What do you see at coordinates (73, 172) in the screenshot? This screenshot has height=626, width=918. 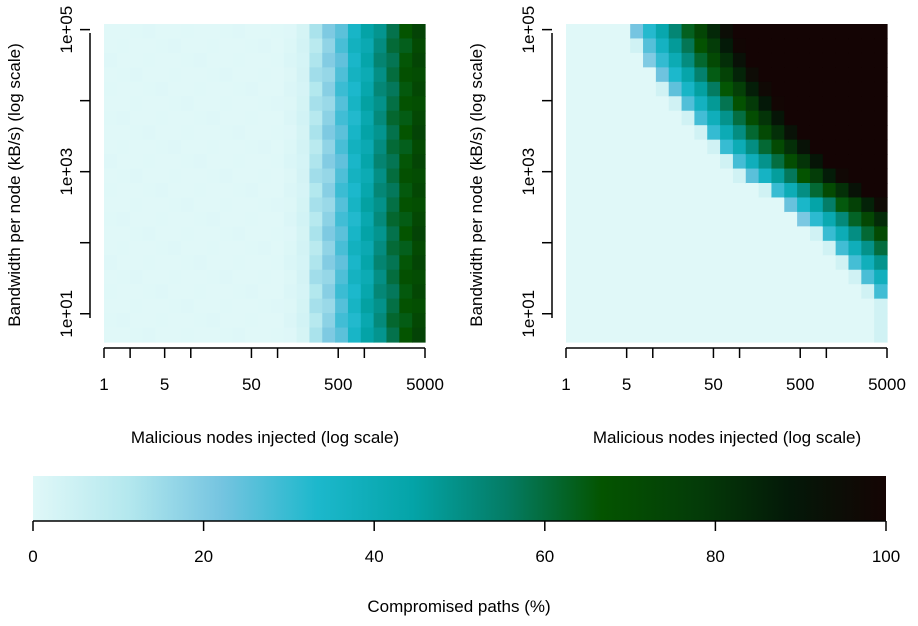 I see `left-y-ticks: 1e+01 1e+03 1e+05` at bounding box center [73, 172].